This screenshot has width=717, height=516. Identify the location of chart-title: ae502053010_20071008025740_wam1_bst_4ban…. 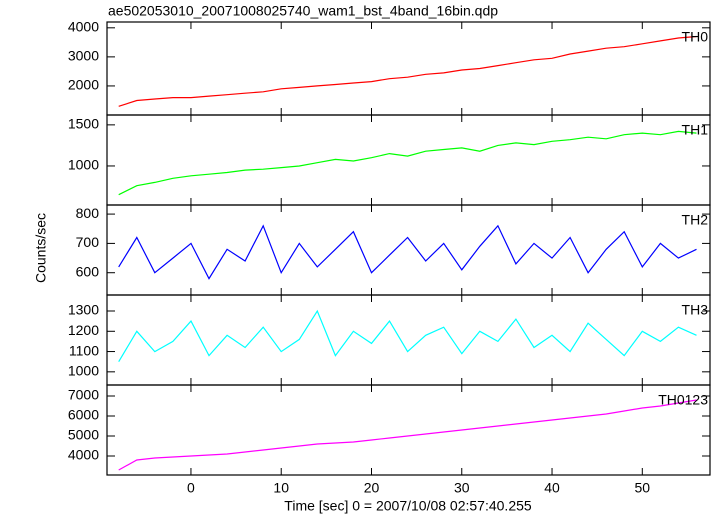
(303, 11).